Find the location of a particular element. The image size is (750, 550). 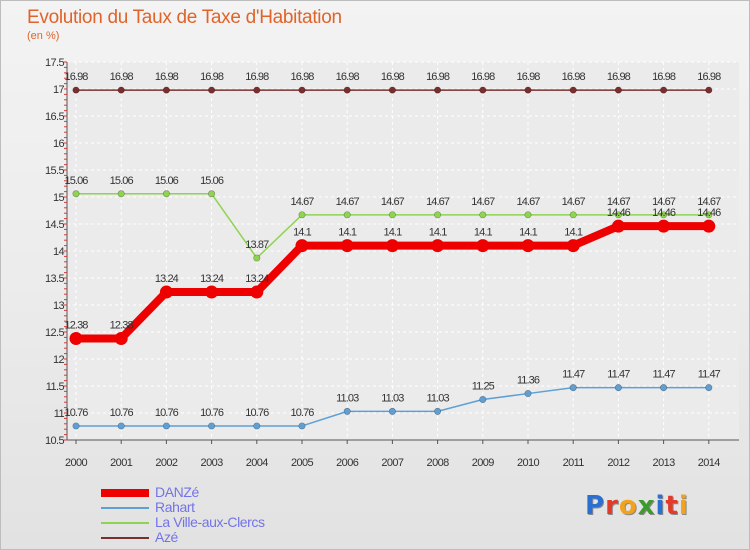

x-tick-label: 2011 is located at coordinates (574, 463).